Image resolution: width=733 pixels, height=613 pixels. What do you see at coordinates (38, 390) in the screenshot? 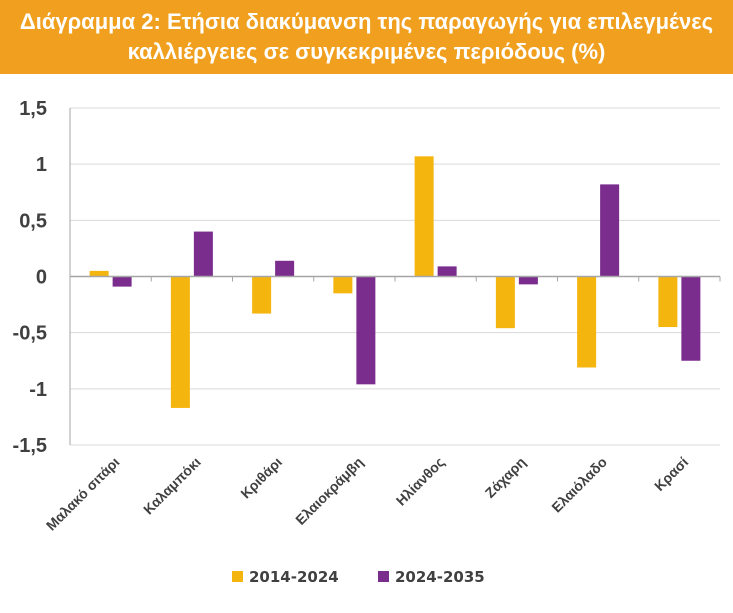
I see `y-tick-label: -1` at bounding box center [38, 390].